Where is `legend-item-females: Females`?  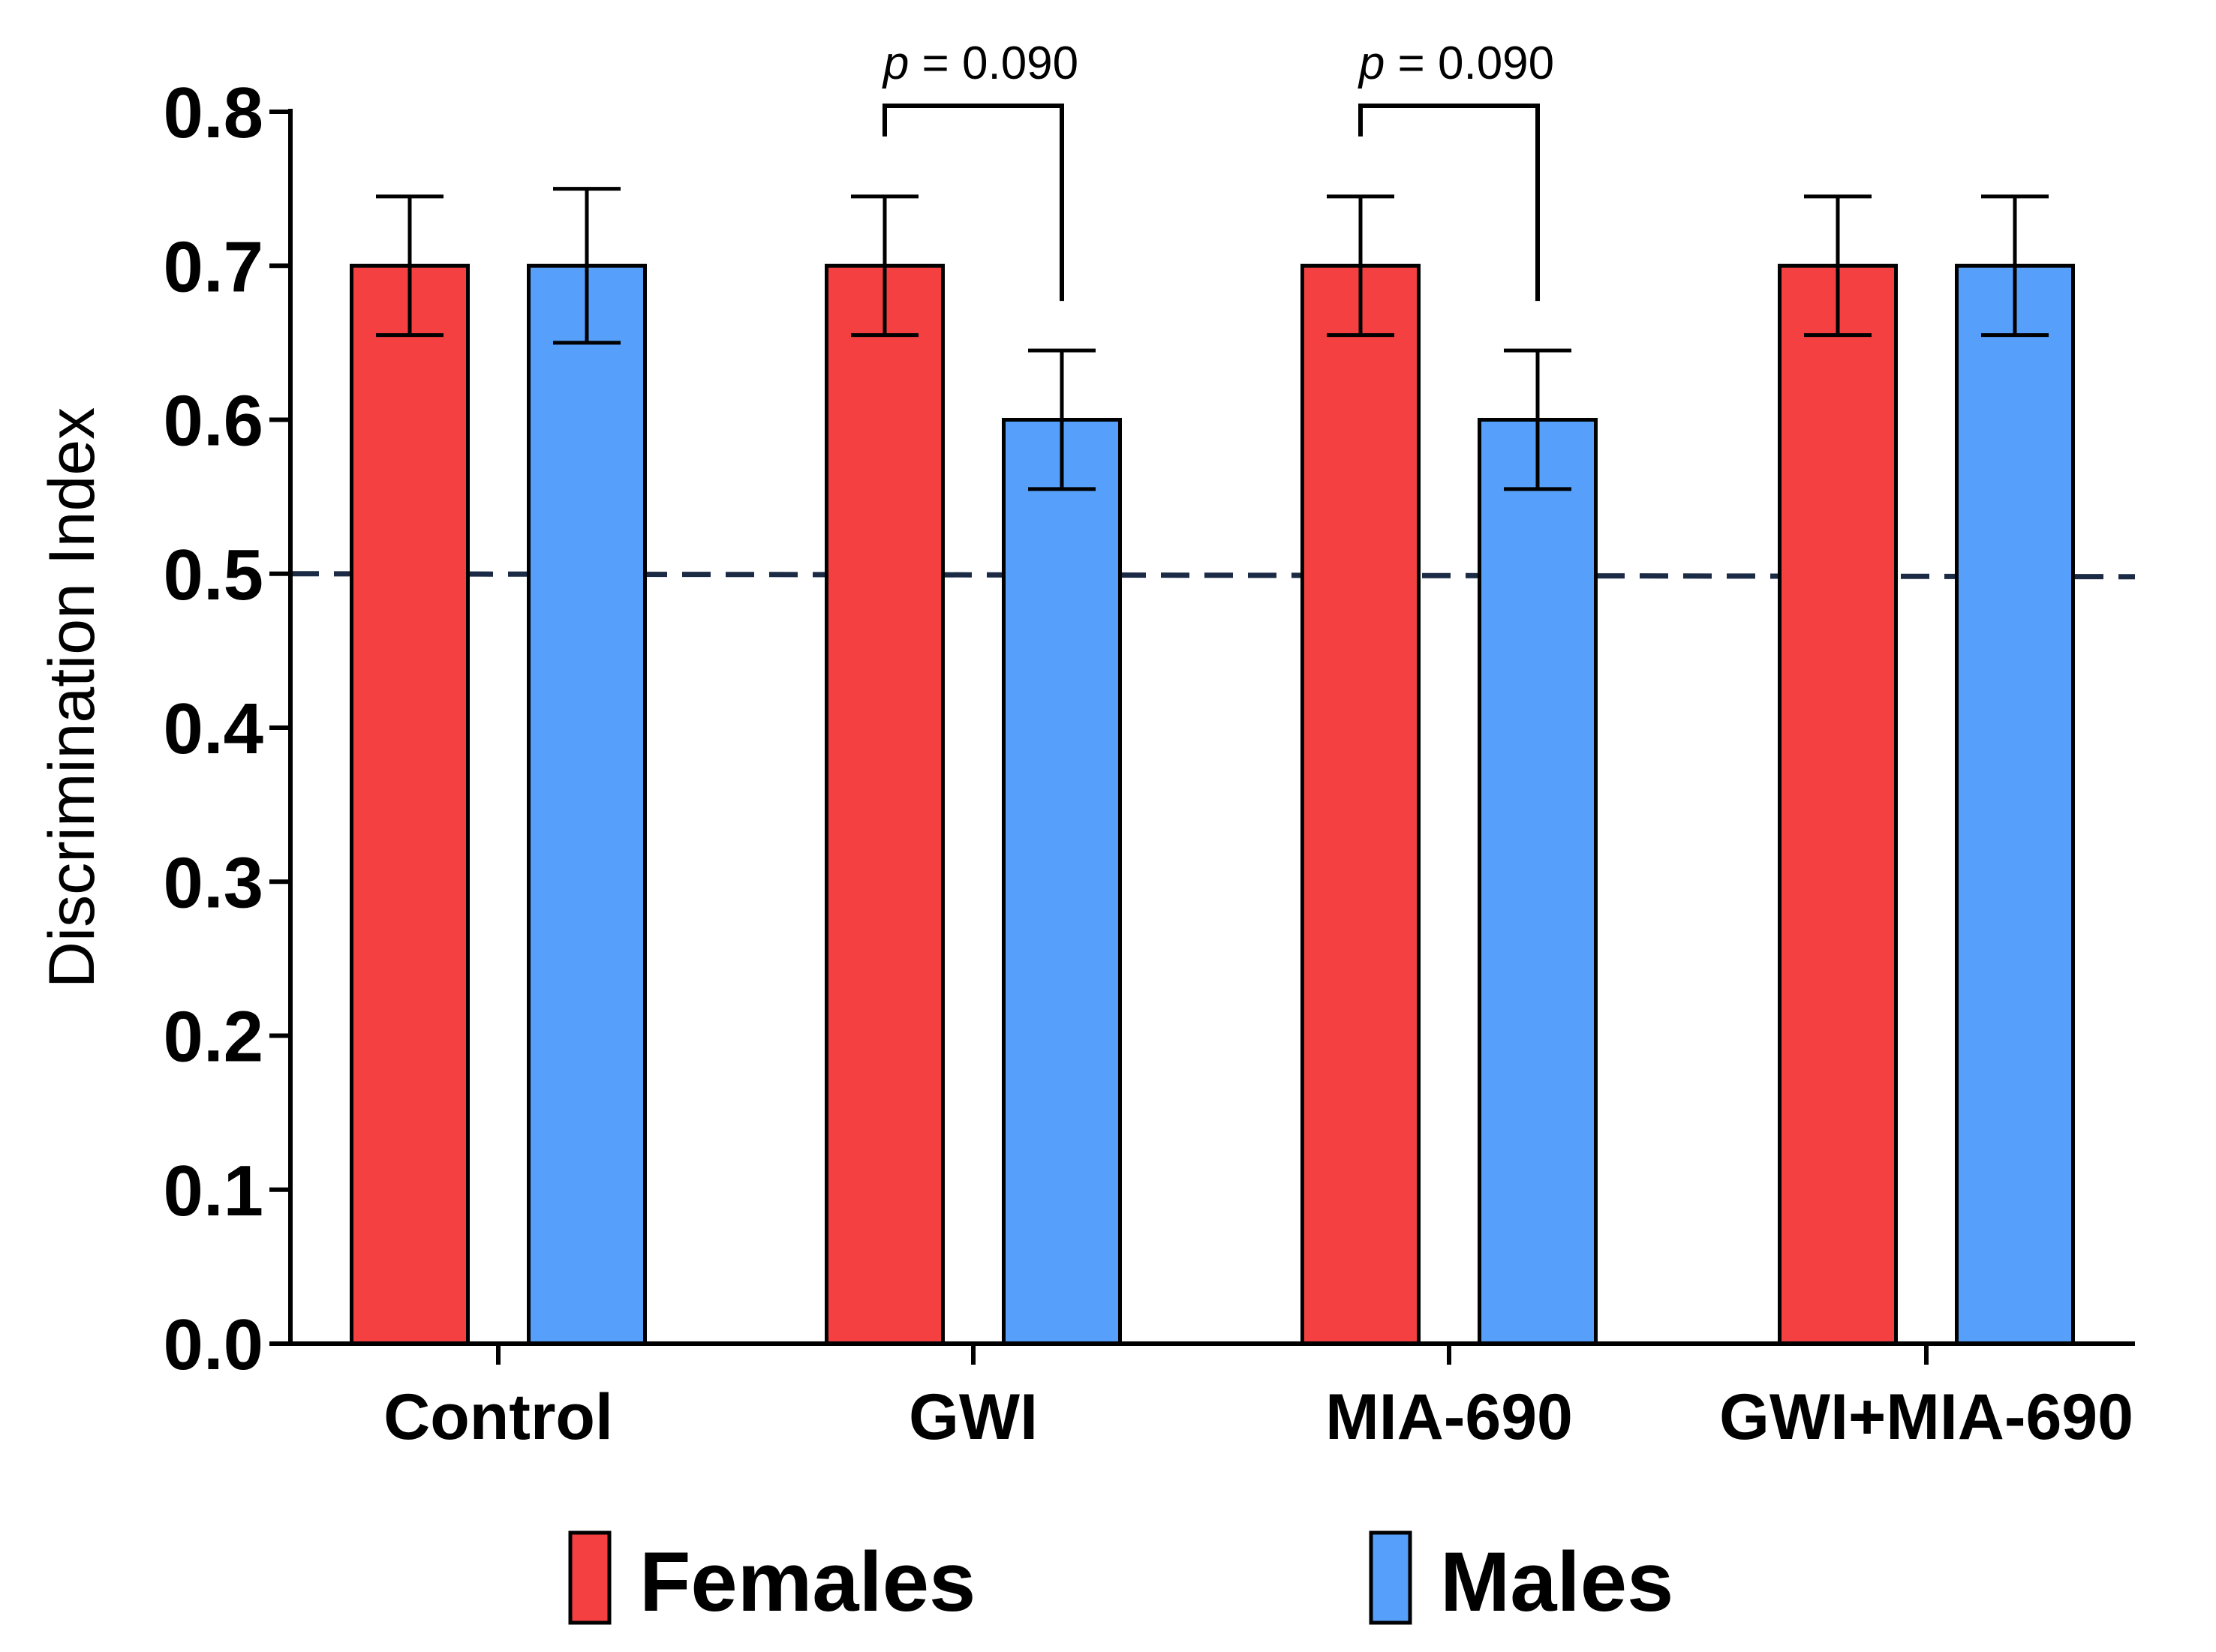 legend-item-females: Females is located at coordinates (772, 1580).